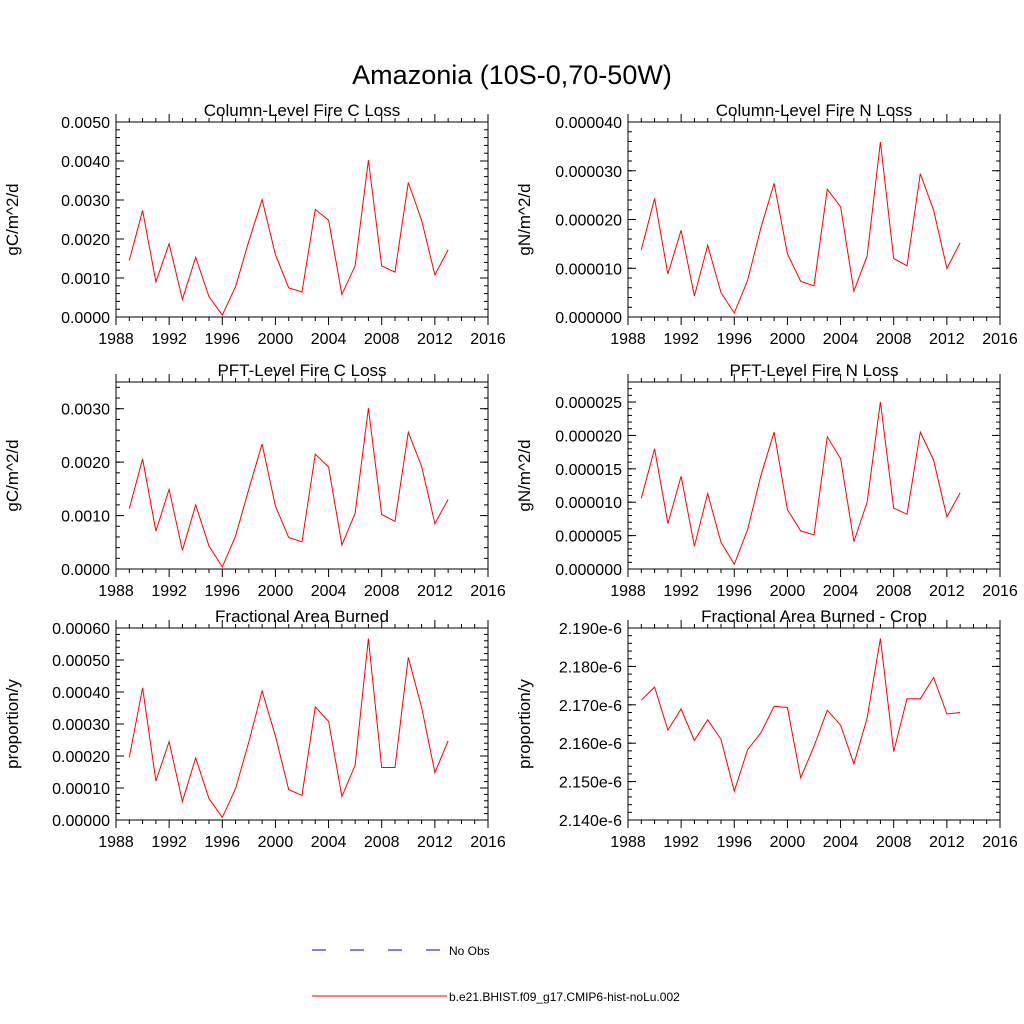  I want to click on legend-label-model: b.e21.BHIST.f09_g17.CMIP6-hist-noLu.002, so click(564, 997).